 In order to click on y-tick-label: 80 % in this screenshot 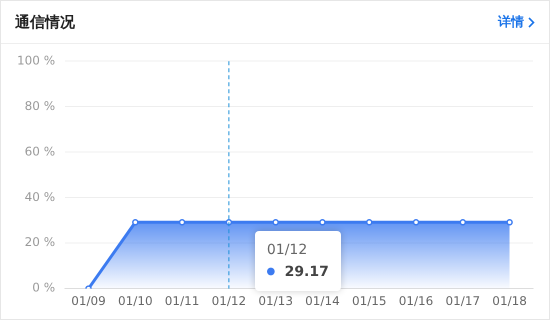, I will do `click(40, 105)`.